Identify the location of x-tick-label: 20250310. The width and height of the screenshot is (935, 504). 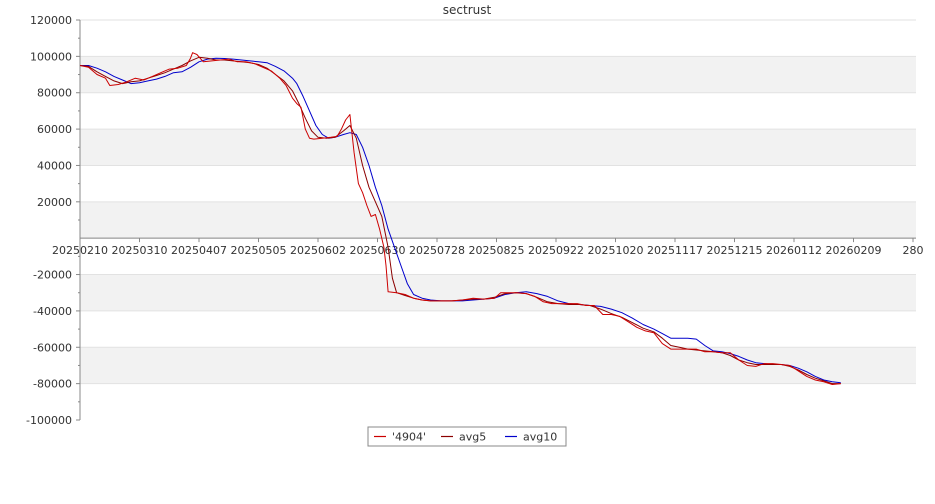
(140, 250).